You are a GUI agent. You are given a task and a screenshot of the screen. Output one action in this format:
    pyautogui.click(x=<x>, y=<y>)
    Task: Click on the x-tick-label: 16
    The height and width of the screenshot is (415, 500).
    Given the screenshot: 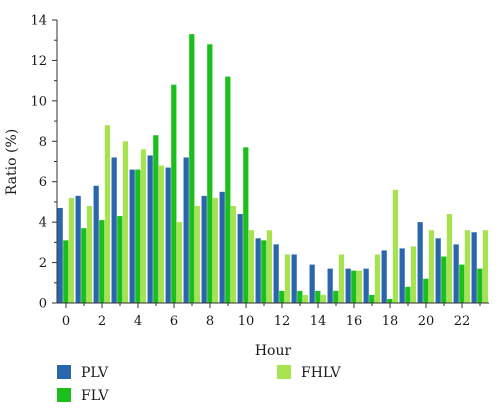 What is the action you would take?
    pyautogui.click(x=354, y=321)
    